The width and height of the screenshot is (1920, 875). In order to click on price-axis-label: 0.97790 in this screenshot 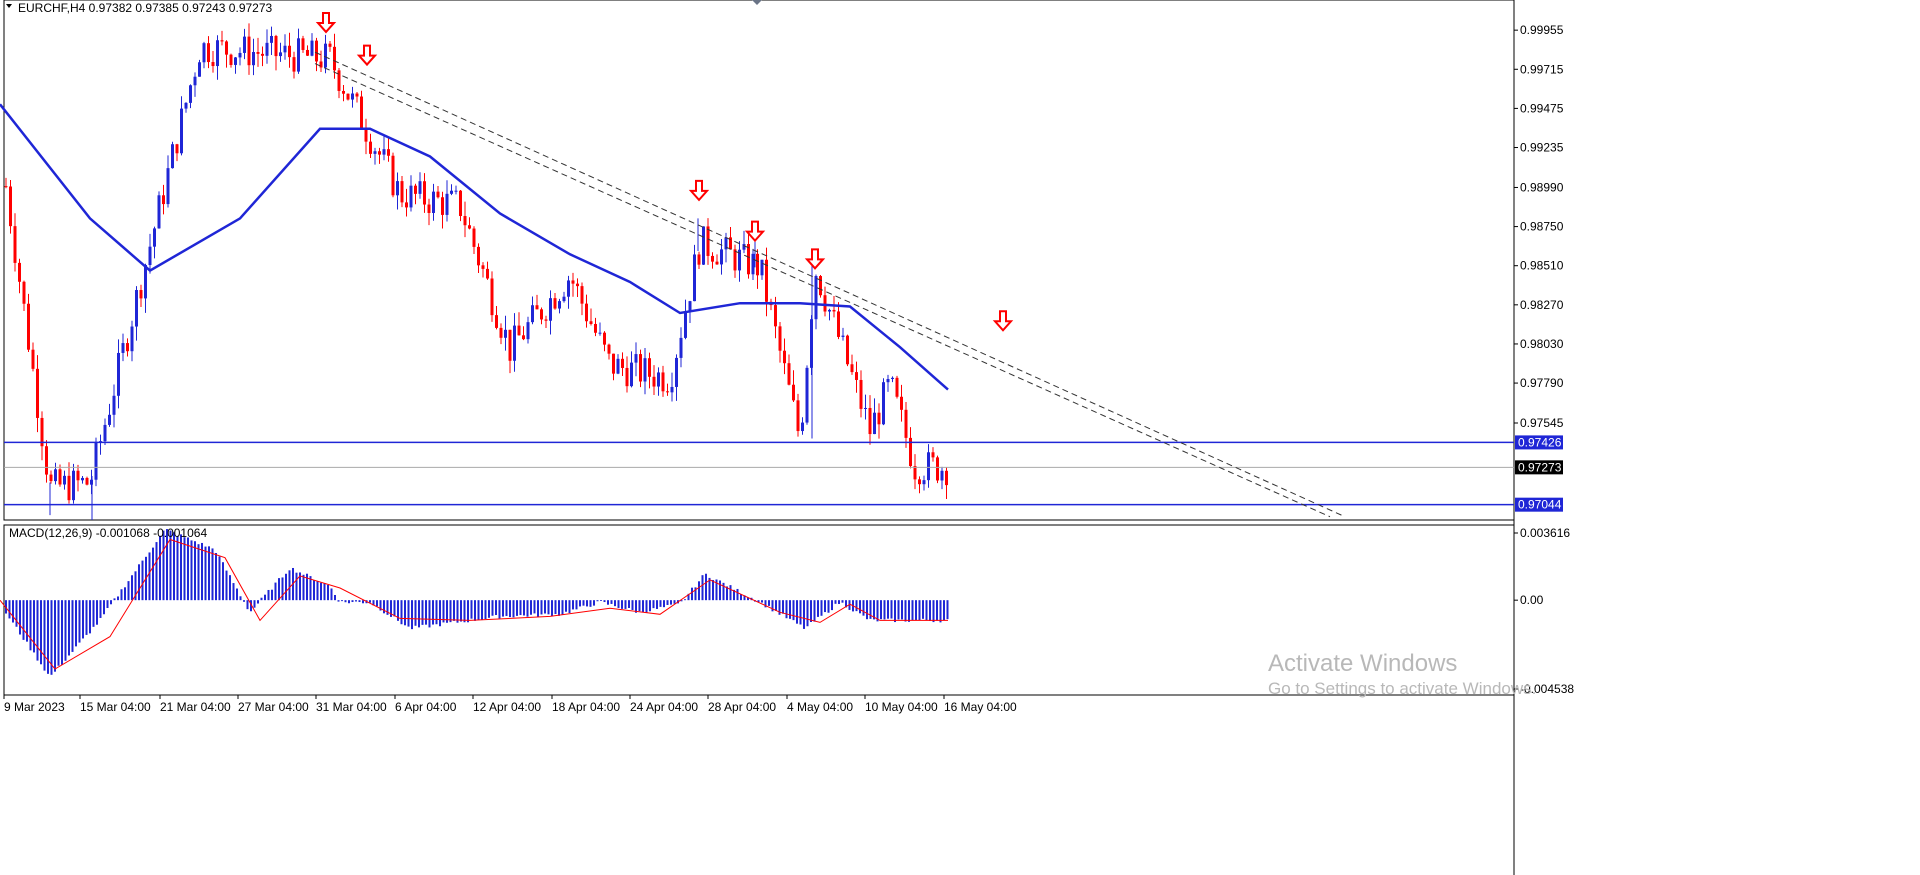, I will do `click(1542, 383)`.